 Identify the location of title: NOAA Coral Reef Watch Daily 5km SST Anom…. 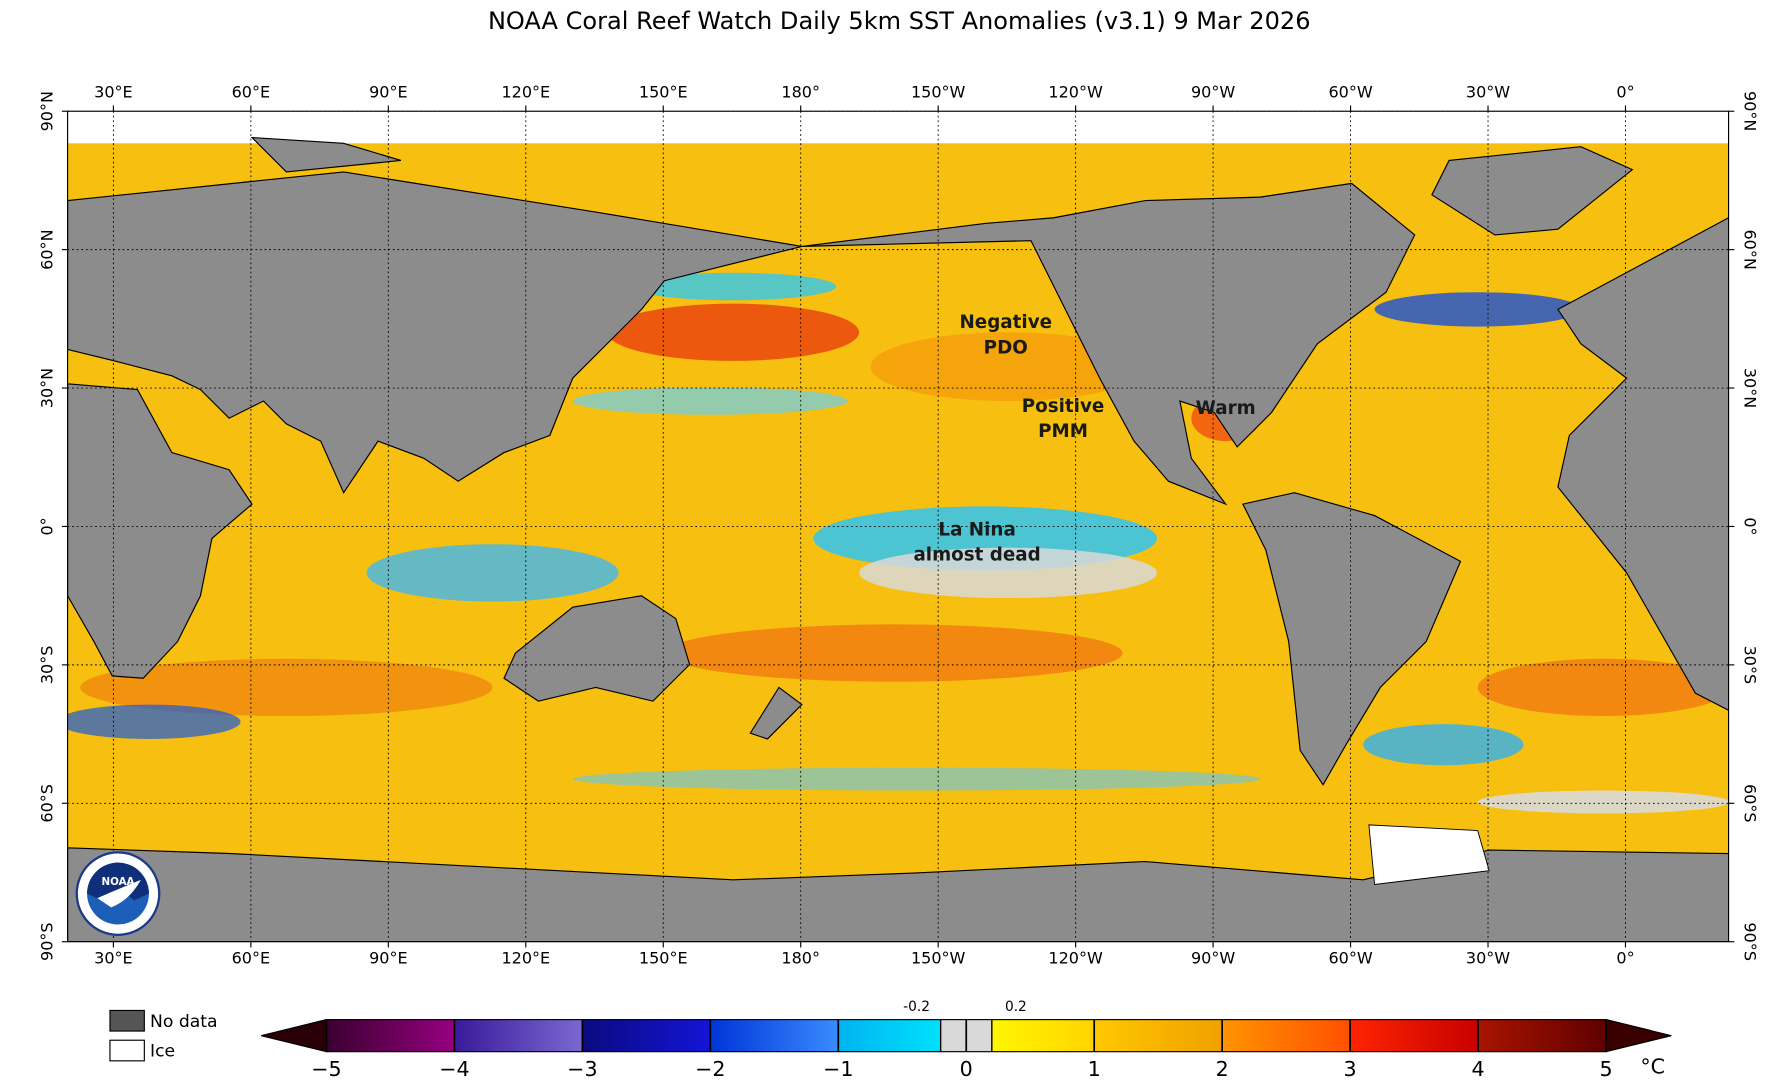
(899, 21).